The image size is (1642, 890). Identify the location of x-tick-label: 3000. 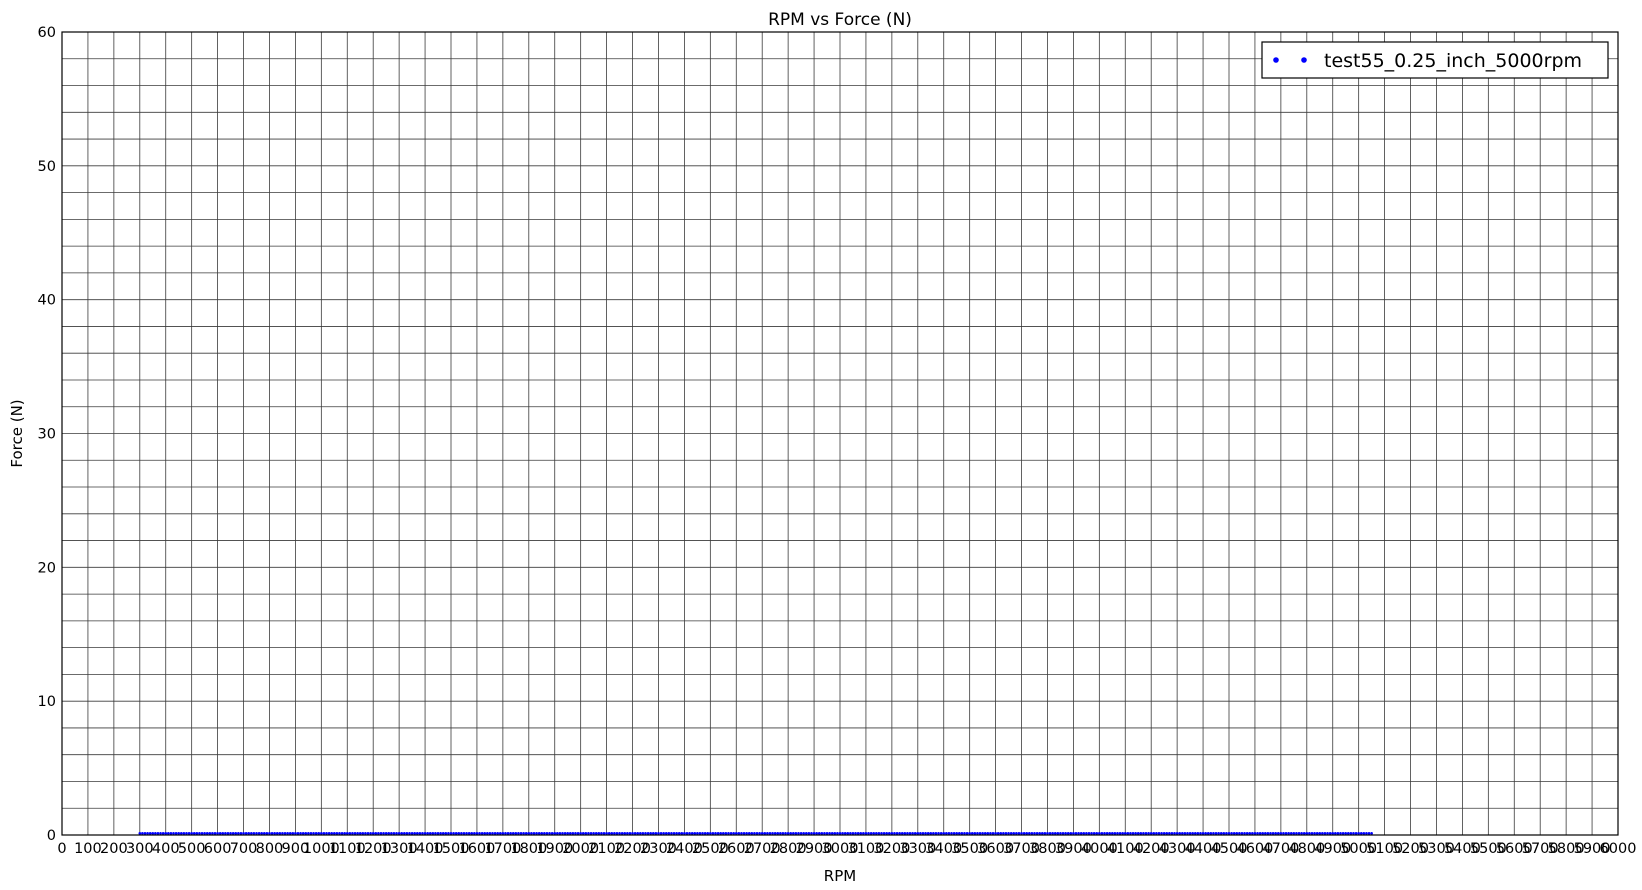
(840, 849).